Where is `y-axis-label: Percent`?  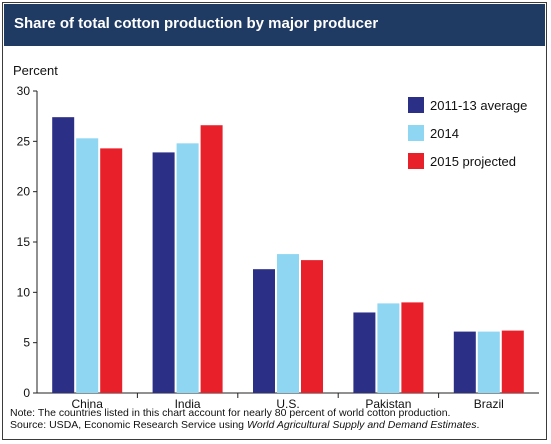 y-axis-label: Percent is located at coordinates (35, 70).